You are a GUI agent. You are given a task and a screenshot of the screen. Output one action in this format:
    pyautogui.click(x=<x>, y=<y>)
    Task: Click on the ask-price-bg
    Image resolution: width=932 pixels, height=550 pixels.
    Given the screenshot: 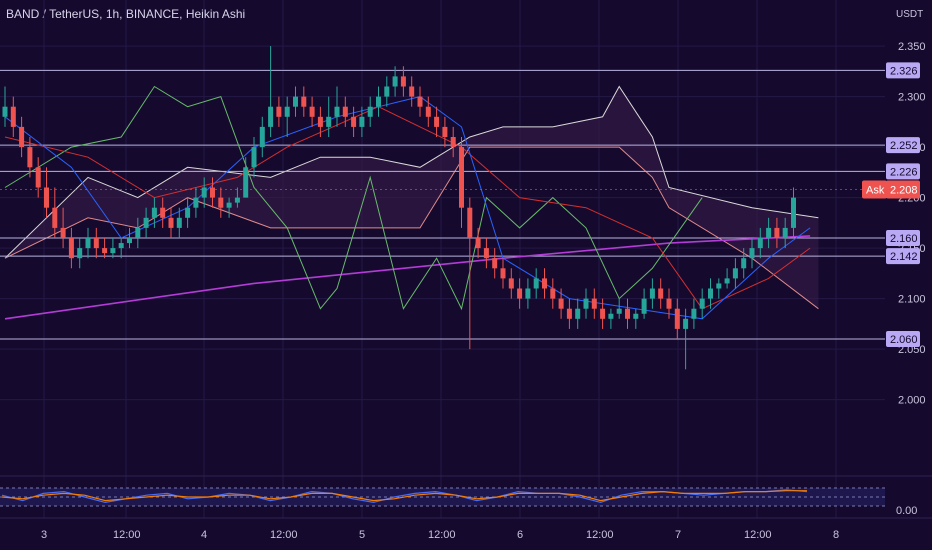 What is the action you would take?
    pyautogui.click(x=903, y=189)
    